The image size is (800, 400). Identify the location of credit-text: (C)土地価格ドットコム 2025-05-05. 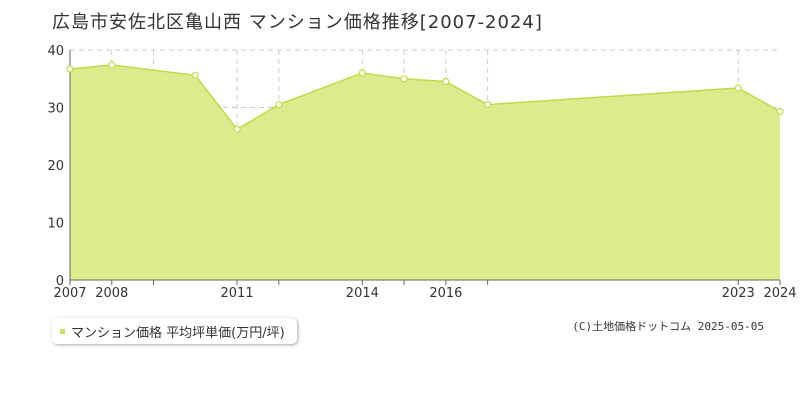
(668, 326).